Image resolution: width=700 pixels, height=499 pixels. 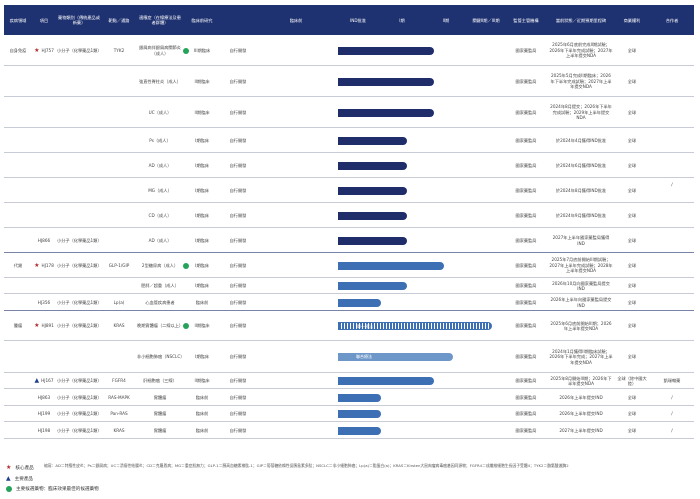 What do you see at coordinates (160, 302) in the screenshot?
I see `cell-ind: 心血管疾病患者` at bounding box center [160, 302].